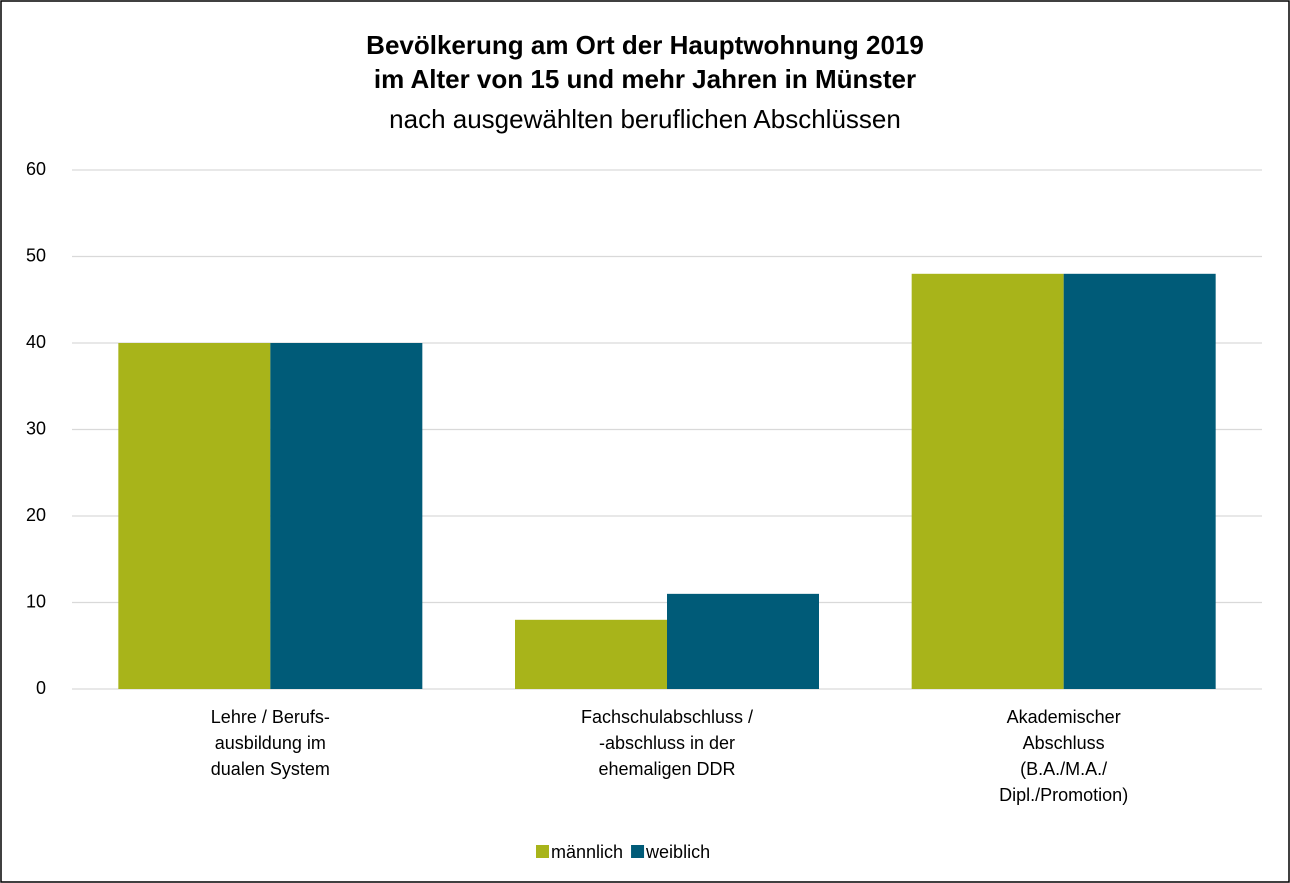 Image resolution: width=1290 pixels, height=883 pixels. What do you see at coordinates (36, 515) in the screenshot?
I see `y-tick-label: 20` at bounding box center [36, 515].